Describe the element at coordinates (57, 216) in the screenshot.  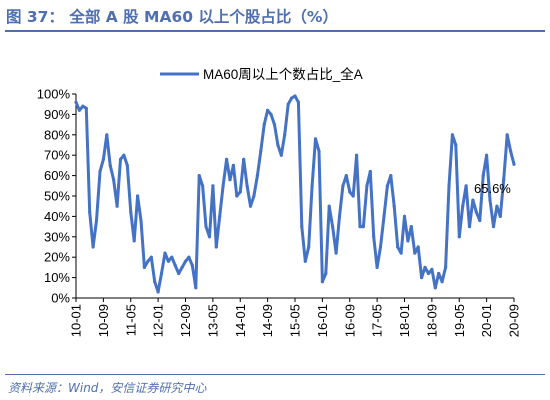
I see `y-tick-label: 40%` at that location.